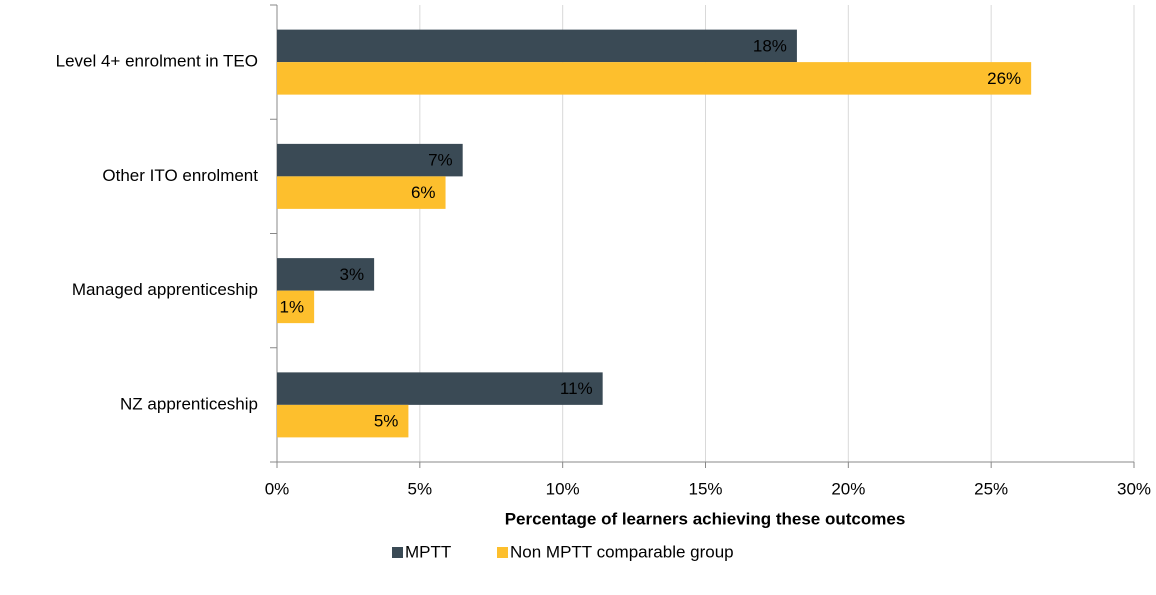 The width and height of the screenshot is (1156, 595). I want to click on data-label: 6%, so click(423, 192).